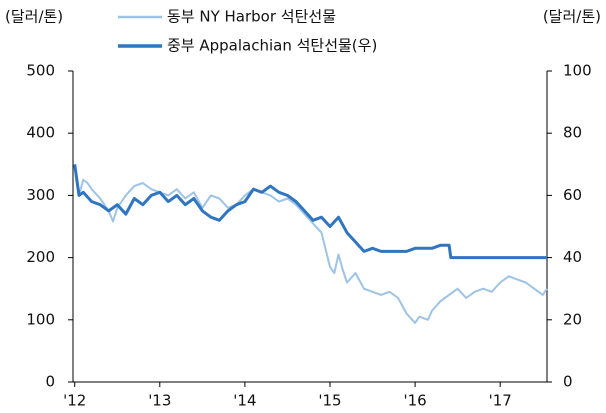 The image size is (606, 413). What do you see at coordinates (40, 133) in the screenshot?
I see `y-tick-label: 400` at bounding box center [40, 133].